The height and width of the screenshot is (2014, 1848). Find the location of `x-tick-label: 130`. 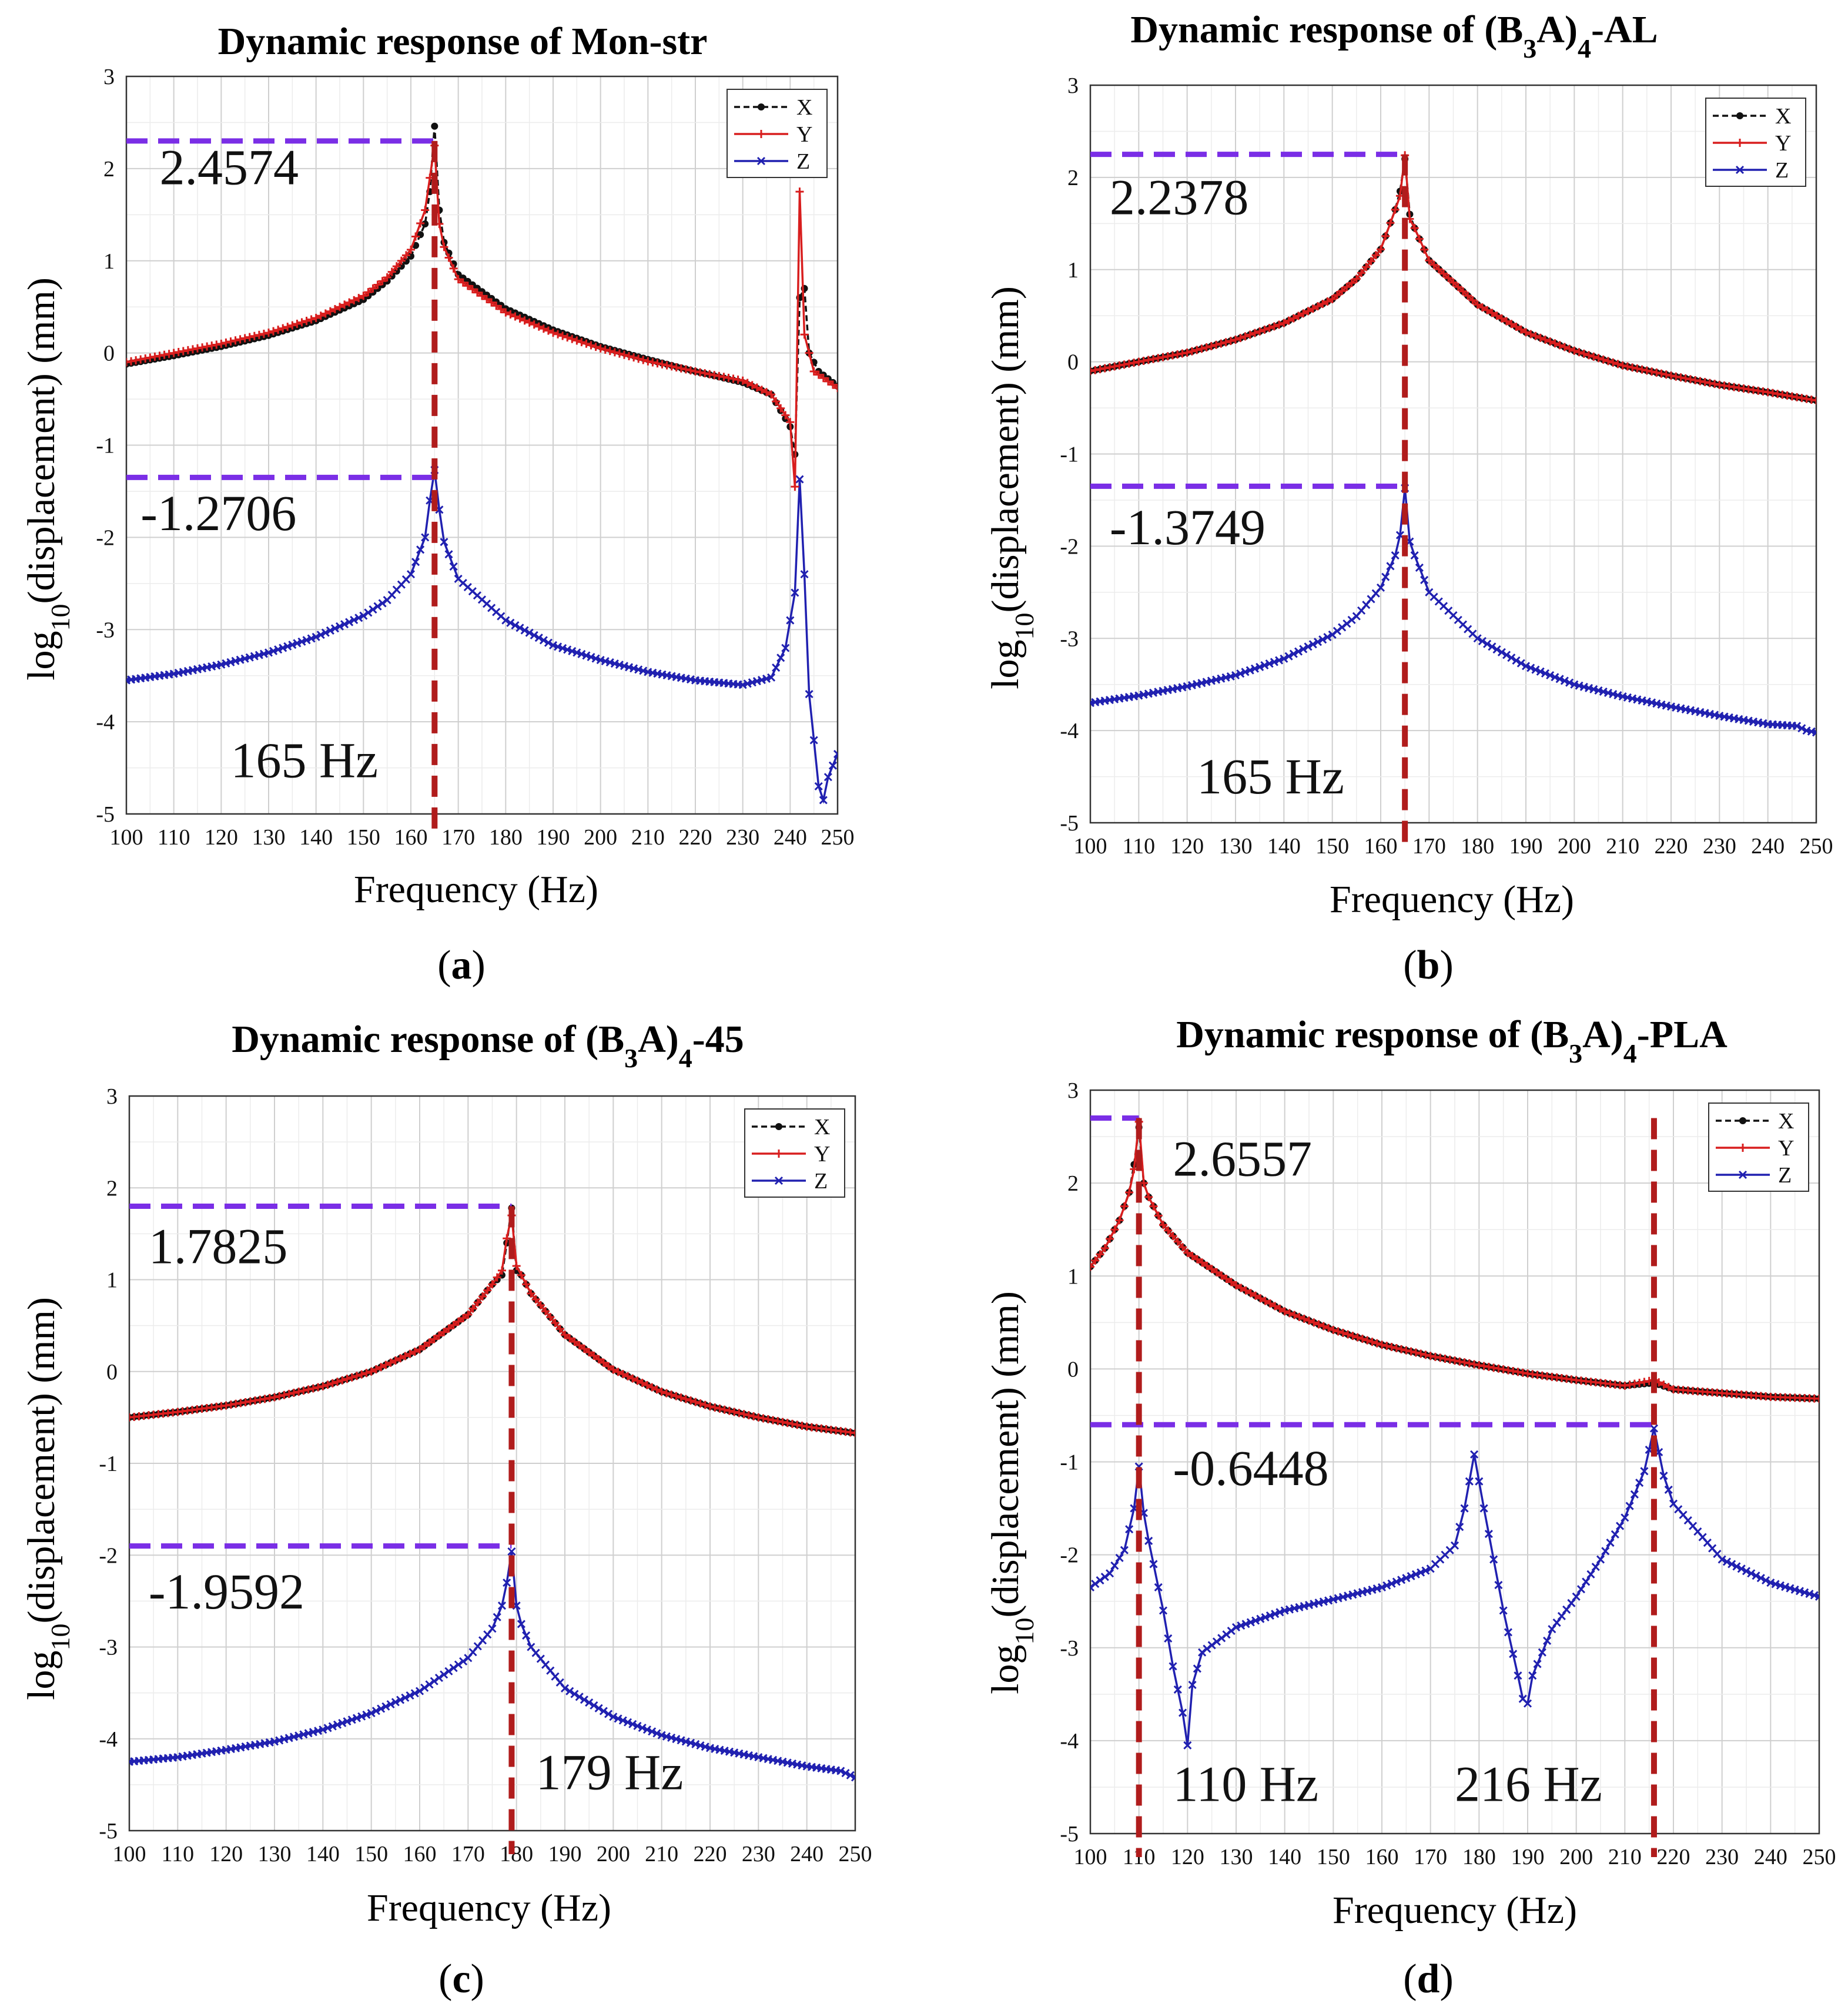

x-tick-label: 130 is located at coordinates (269, 838).